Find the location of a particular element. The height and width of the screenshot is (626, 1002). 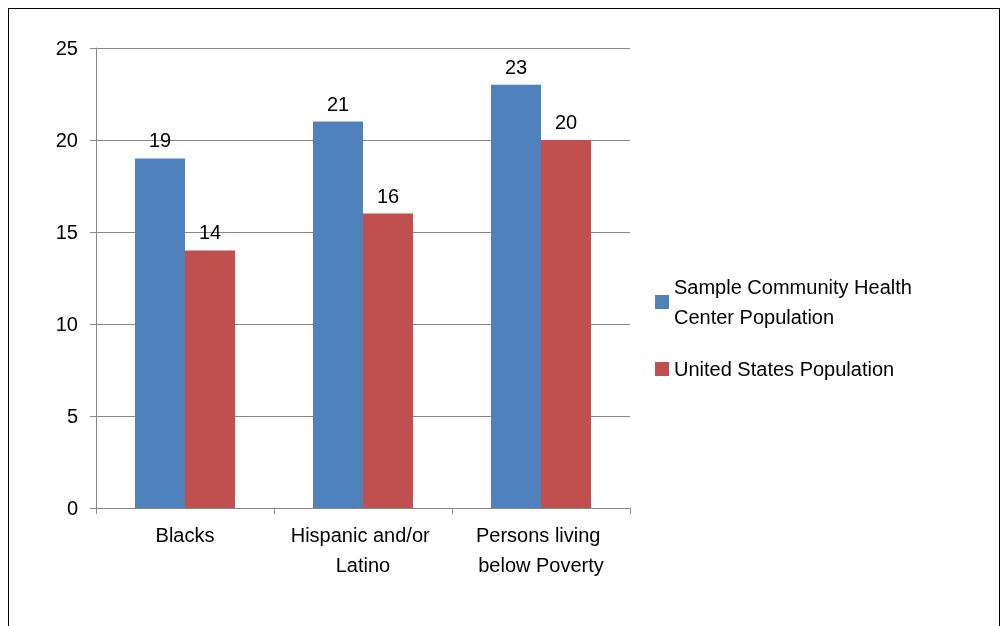

x-tick-label: Hispanic and/or Latino is located at coordinates (363, 550).